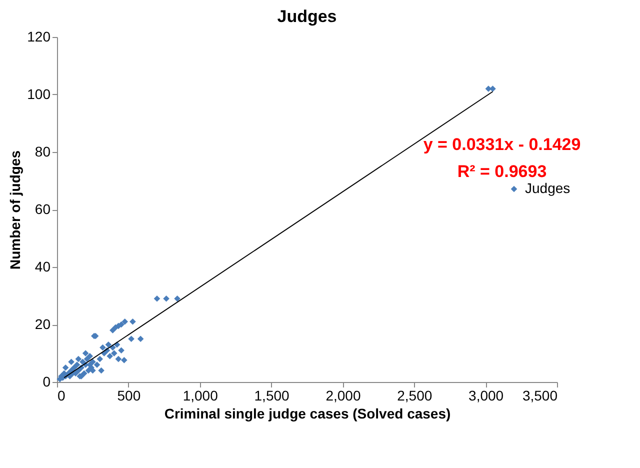  Describe the element at coordinates (200, 396) in the screenshot. I see `x-tick-label: 1,000` at that location.